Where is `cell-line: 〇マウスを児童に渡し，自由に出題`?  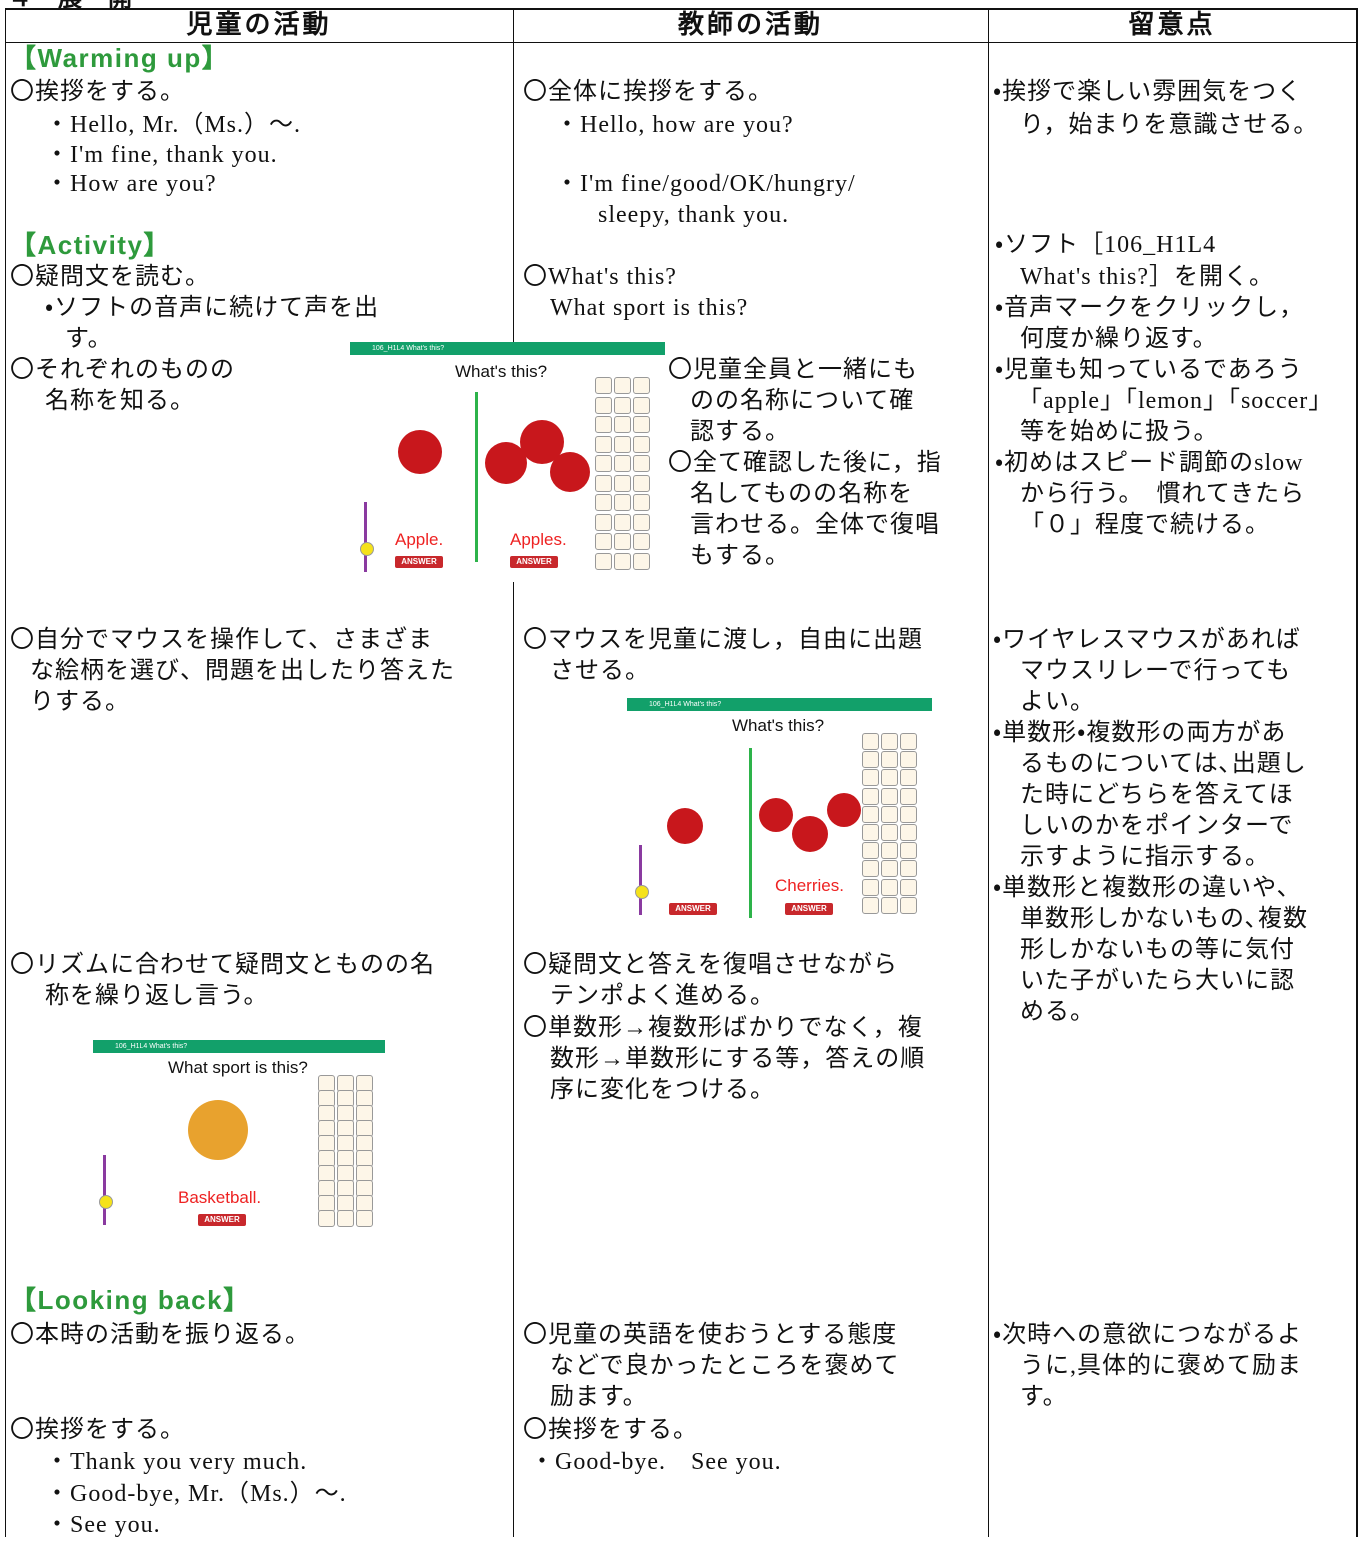 cell-line: 〇マウスを児童に渡し，自由に出題 is located at coordinates (723, 640).